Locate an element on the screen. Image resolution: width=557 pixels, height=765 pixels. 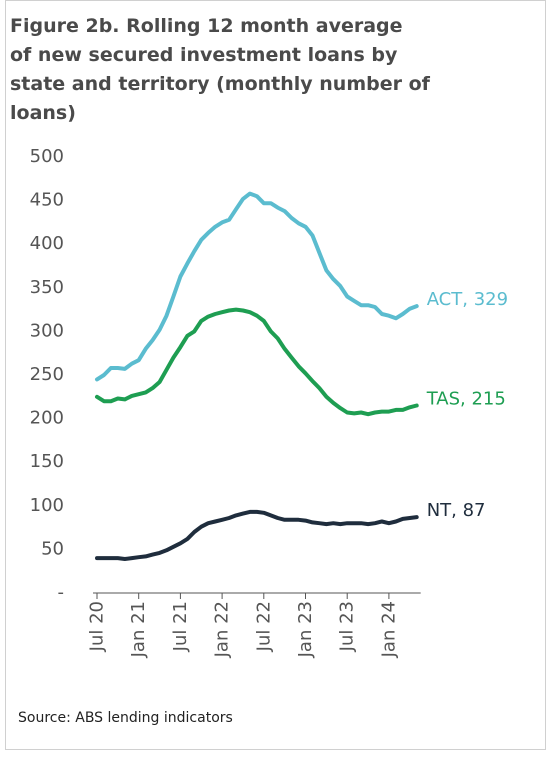
y-tick-label: - is located at coordinates (61, 592).